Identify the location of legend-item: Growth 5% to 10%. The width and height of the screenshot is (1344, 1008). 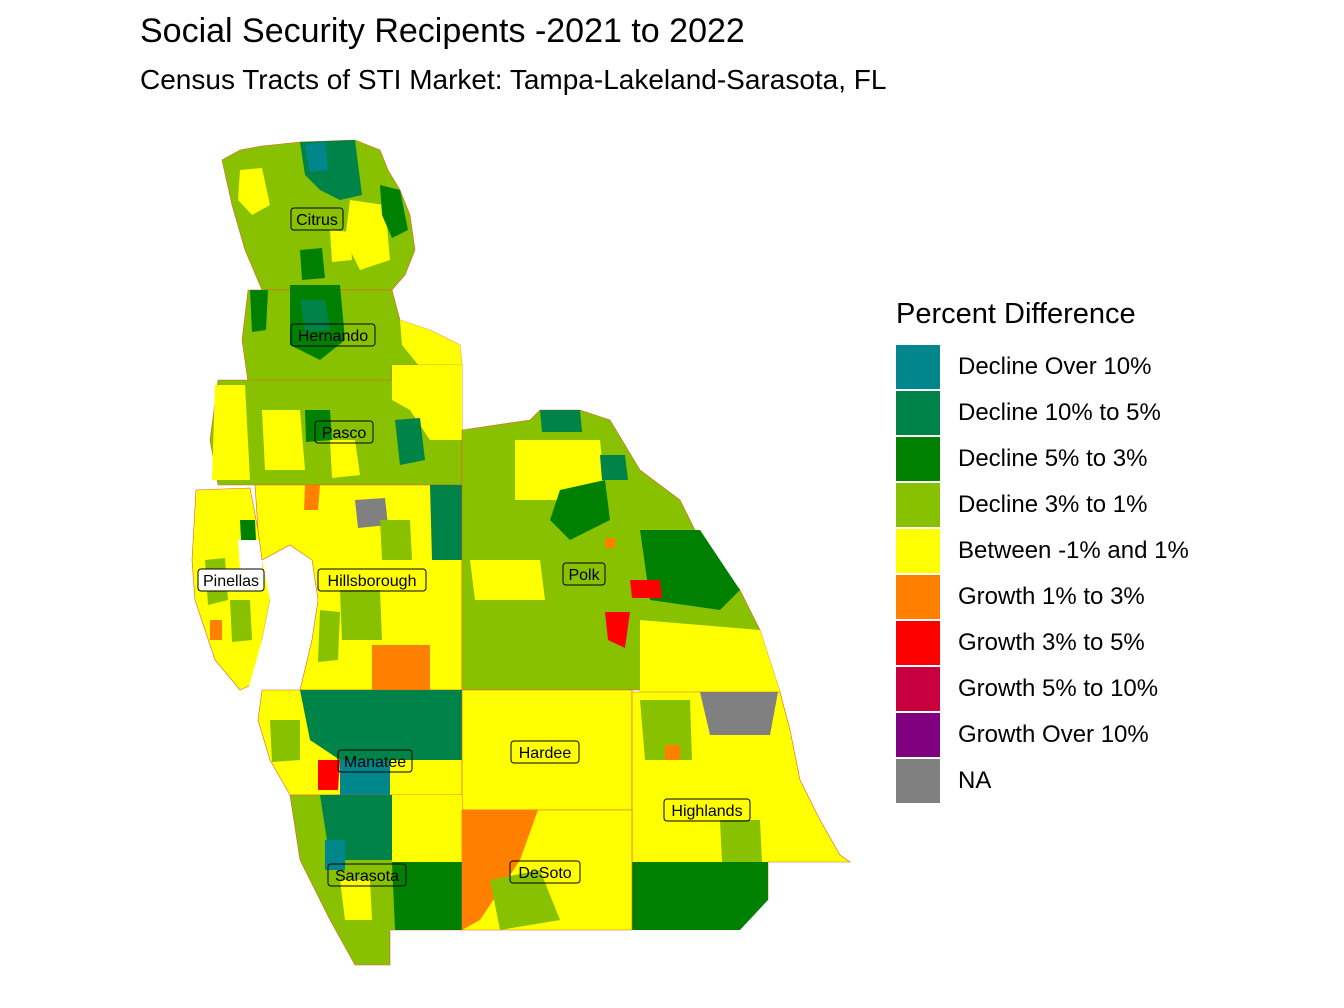
(1042, 689).